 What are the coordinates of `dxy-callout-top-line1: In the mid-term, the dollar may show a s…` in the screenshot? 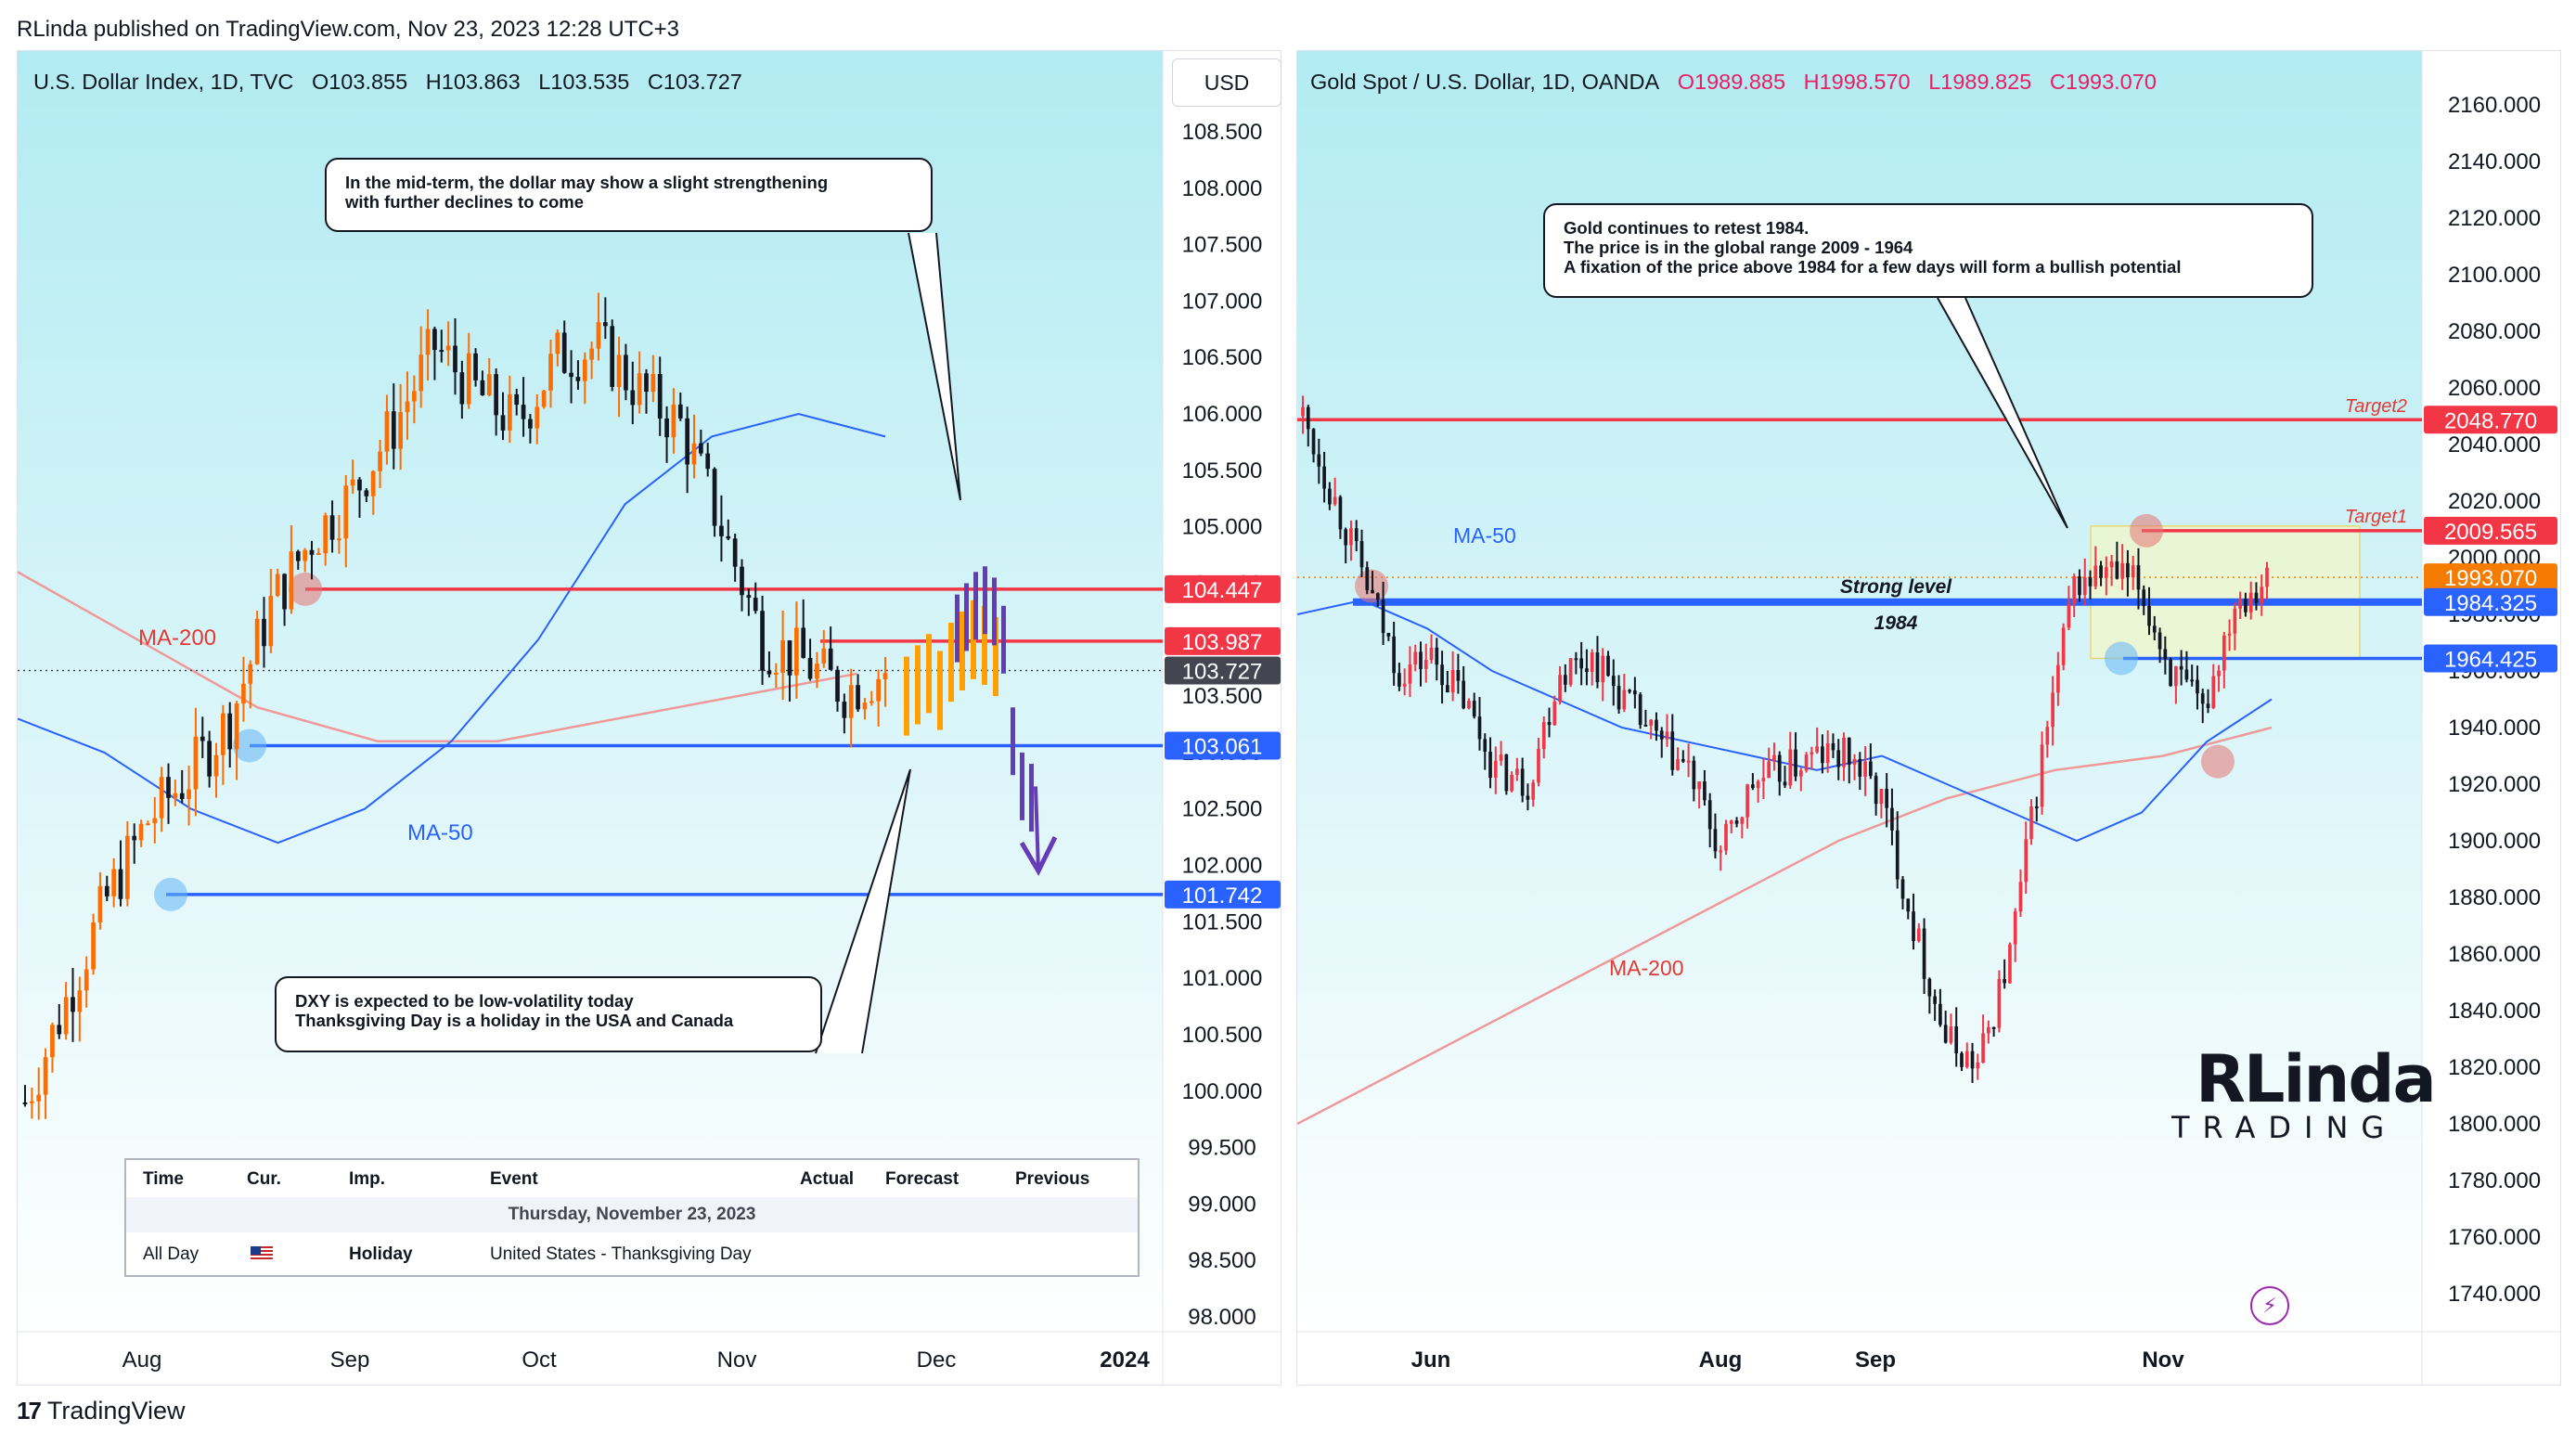 It's located at (587, 182).